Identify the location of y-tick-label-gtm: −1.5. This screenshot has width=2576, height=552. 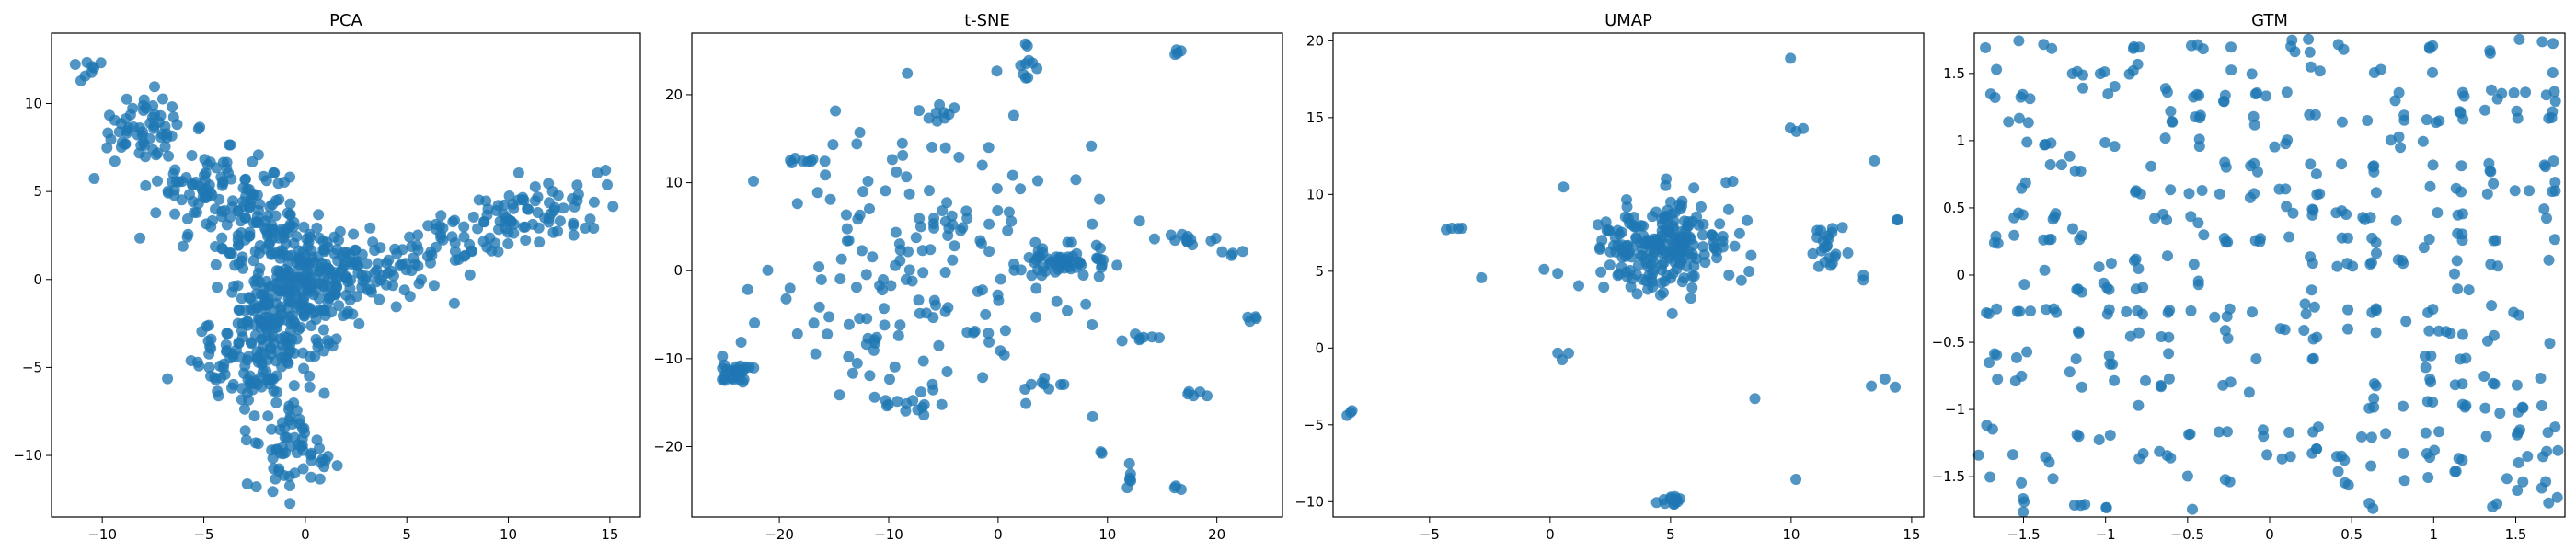
(1948, 476).